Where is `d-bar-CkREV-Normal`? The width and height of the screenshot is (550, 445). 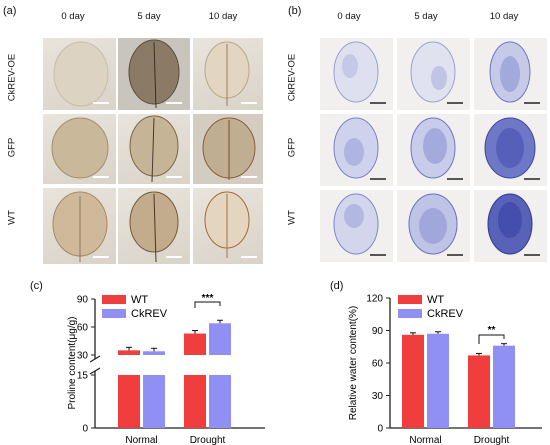 d-bar-CkREV-Normal is located at coordinates (438, 380).